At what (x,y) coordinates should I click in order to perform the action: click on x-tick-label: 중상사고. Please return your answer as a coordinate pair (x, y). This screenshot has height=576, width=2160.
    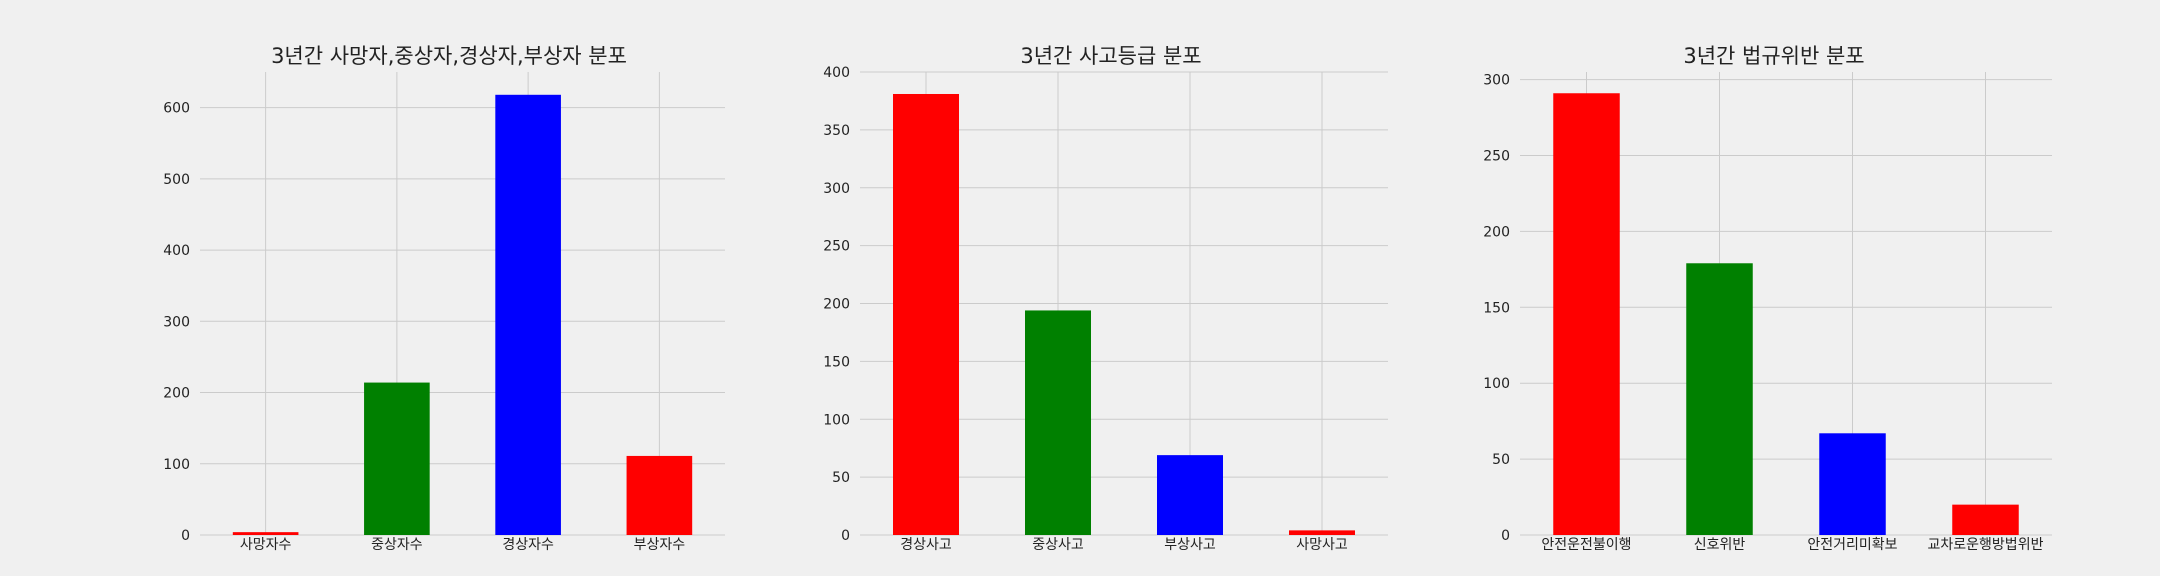
    Looking at the image, I should click on (1058, 545).